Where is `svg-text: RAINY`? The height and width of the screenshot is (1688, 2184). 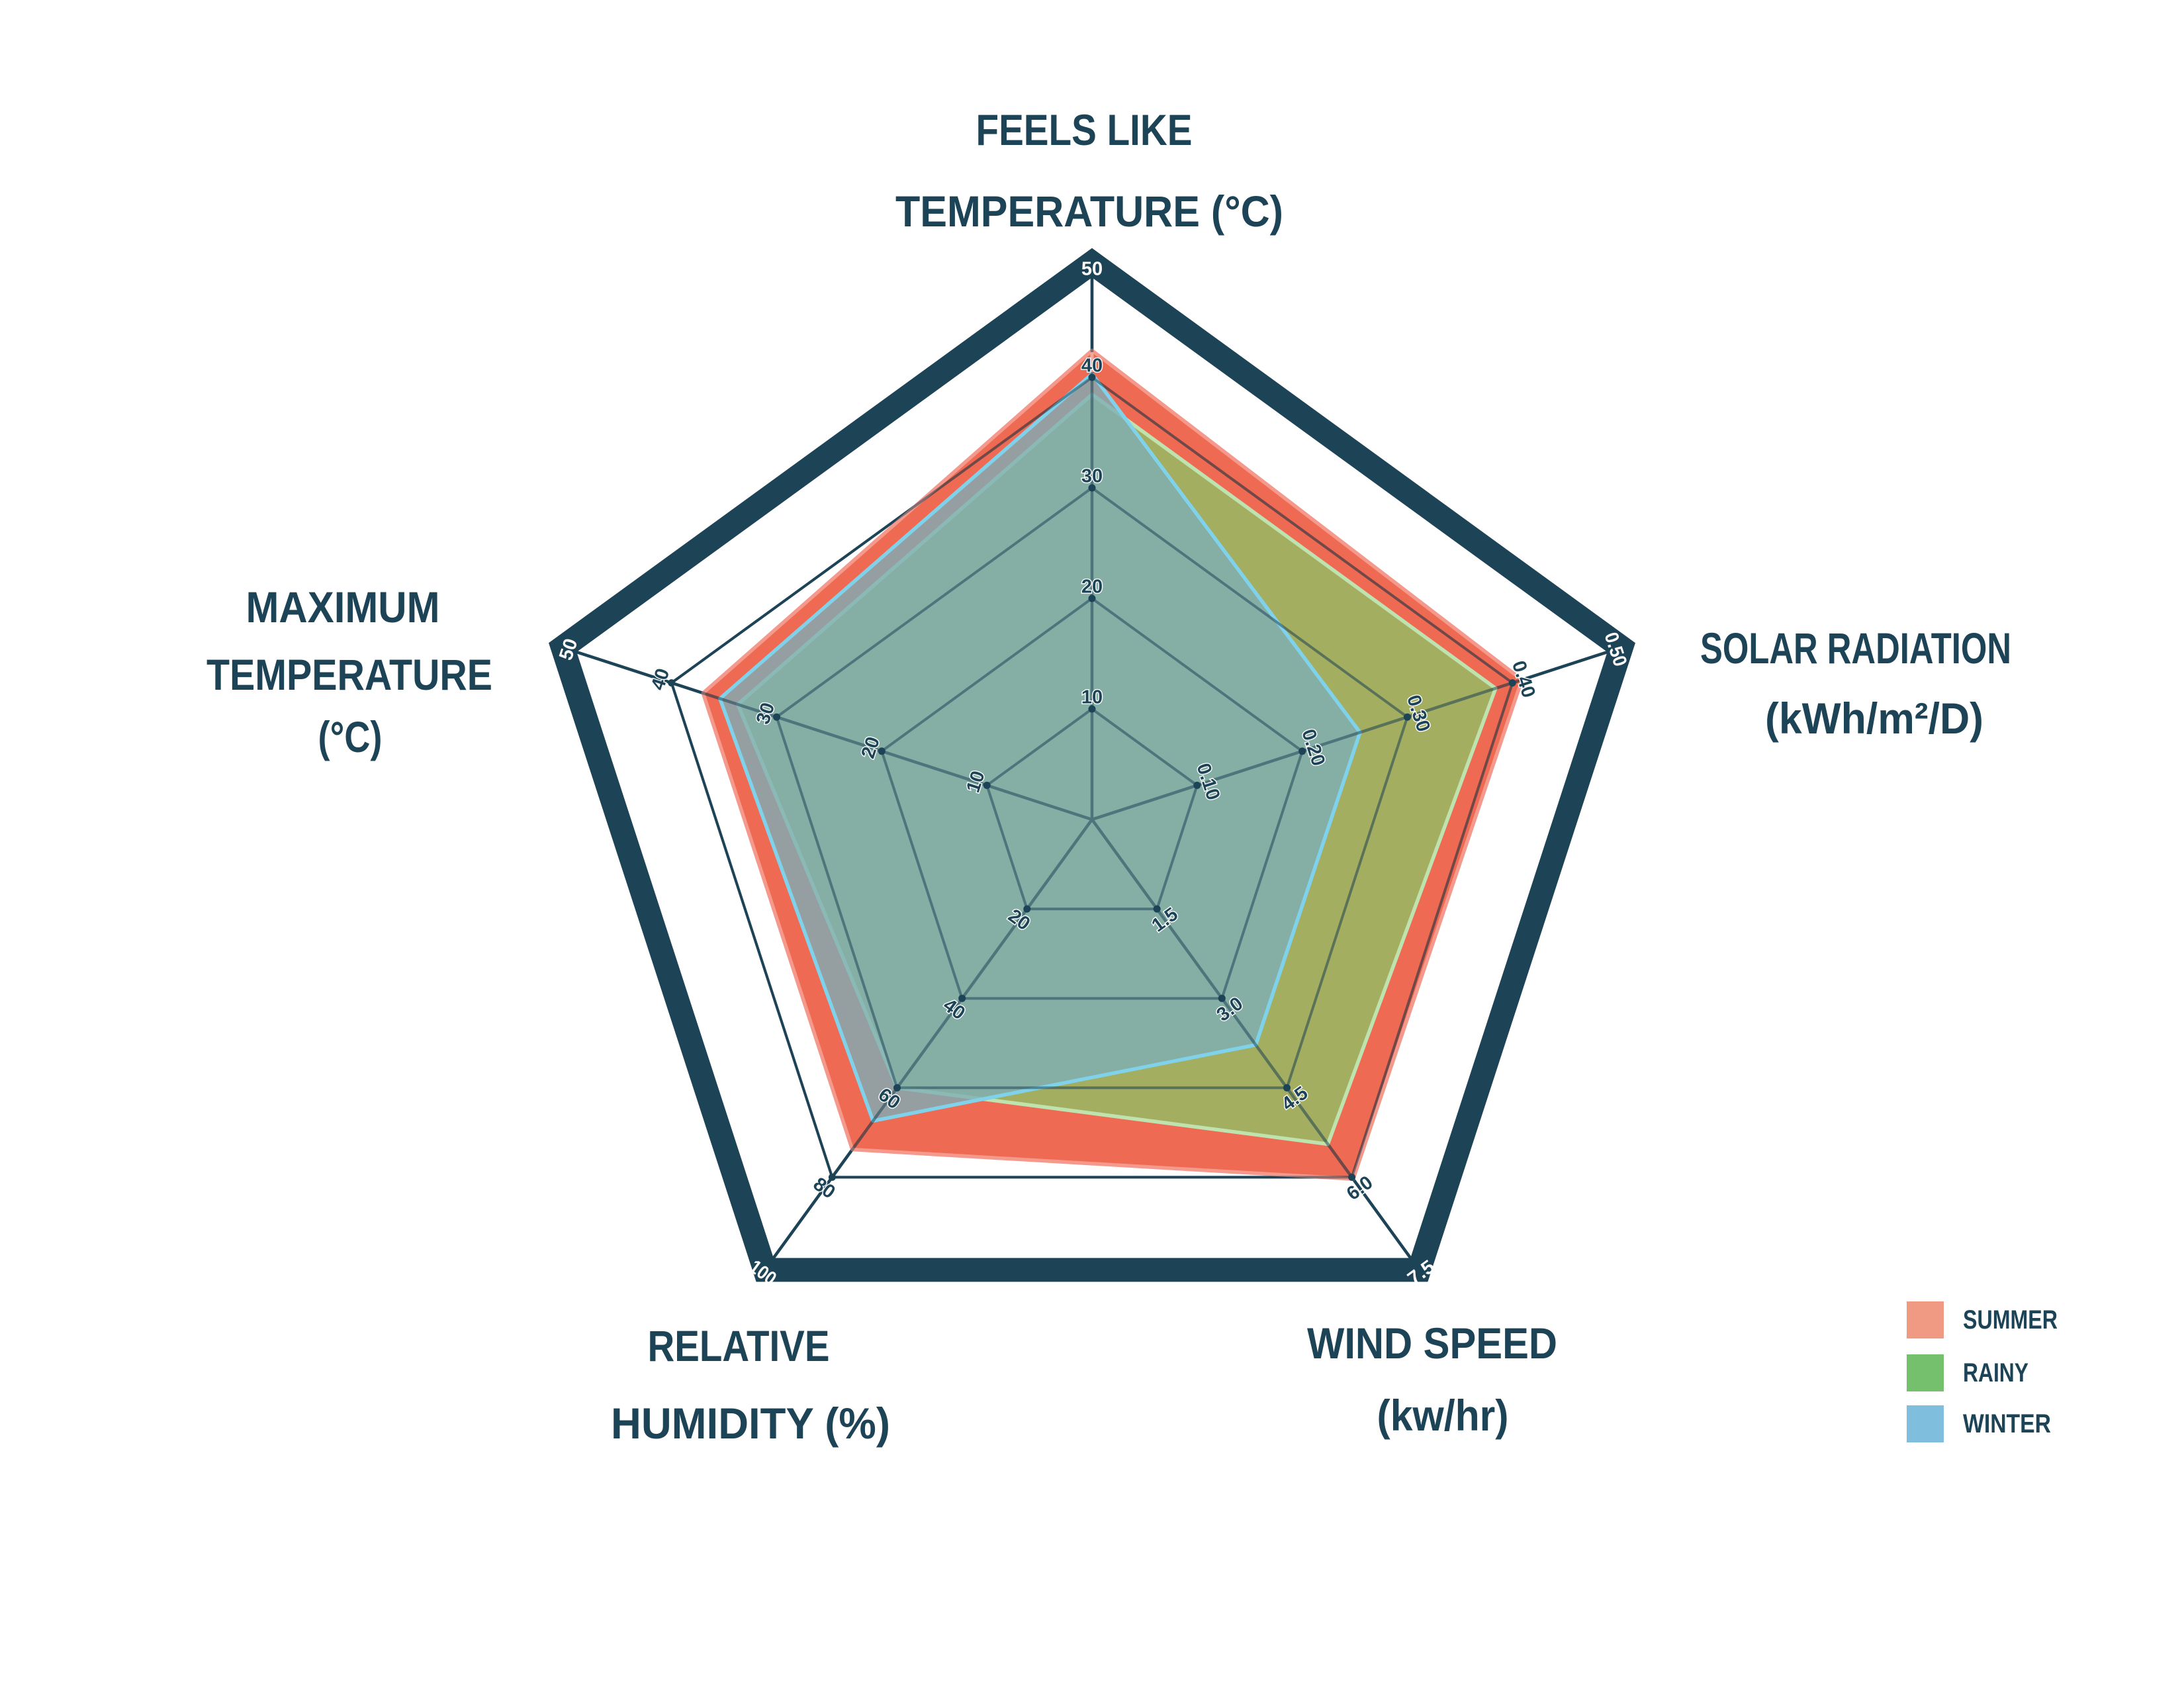 svg-text: RAINY is located at coordinates (1996, 1372).